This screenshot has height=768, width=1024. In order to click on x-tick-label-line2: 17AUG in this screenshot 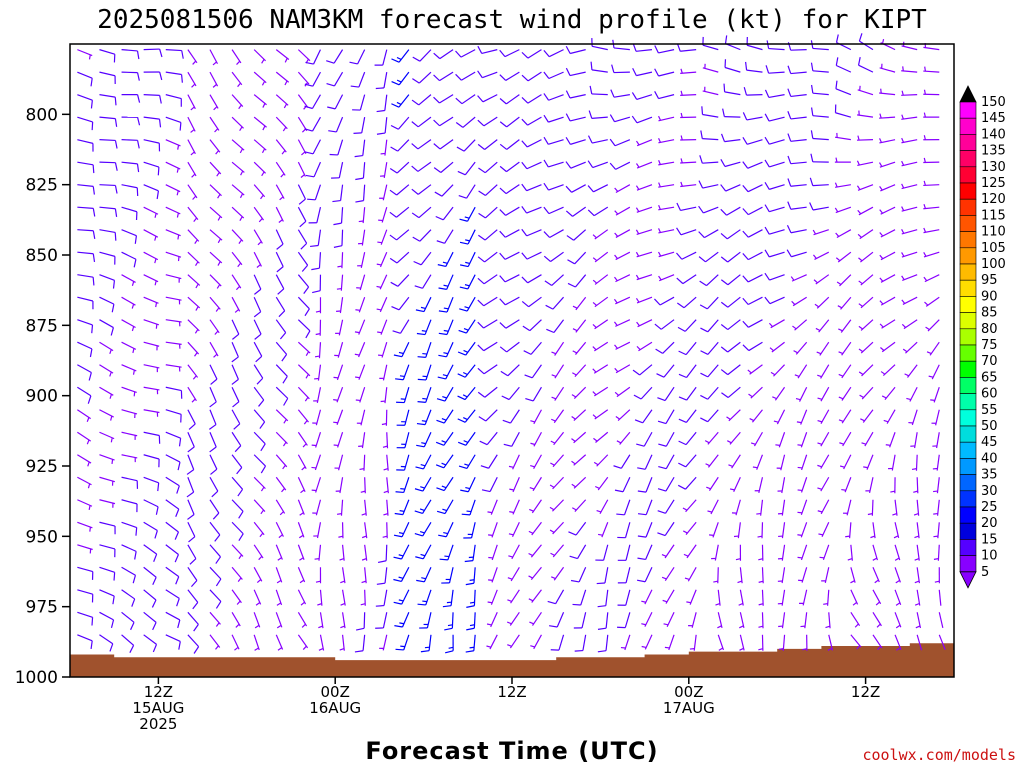, I will do `click(689, 708)`.